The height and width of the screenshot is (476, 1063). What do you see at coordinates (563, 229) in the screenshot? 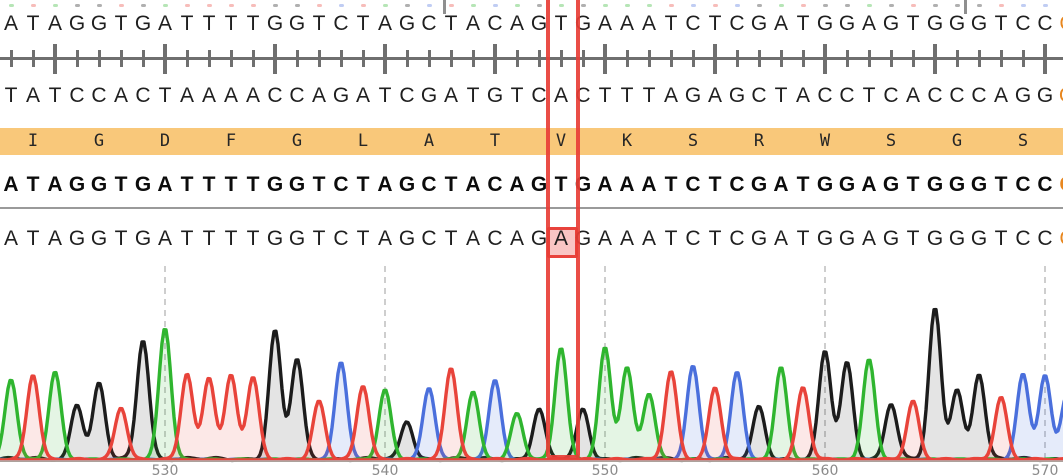
I see `selected-base-box` at bounding box center [563, 229].